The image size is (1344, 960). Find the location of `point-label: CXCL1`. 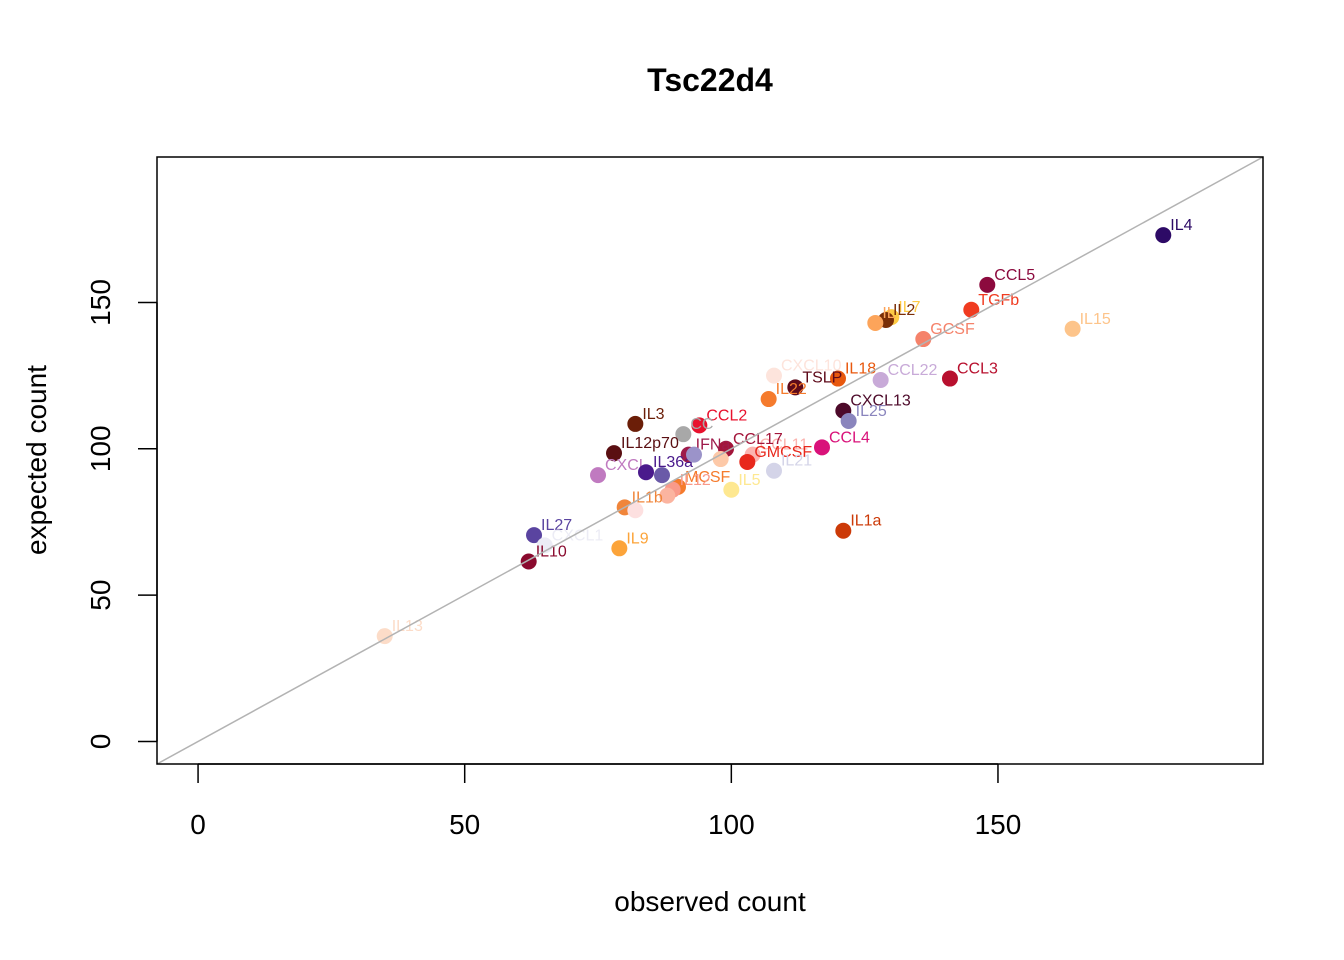

point-label: CXCL1 is located at coordinates (578, 535).